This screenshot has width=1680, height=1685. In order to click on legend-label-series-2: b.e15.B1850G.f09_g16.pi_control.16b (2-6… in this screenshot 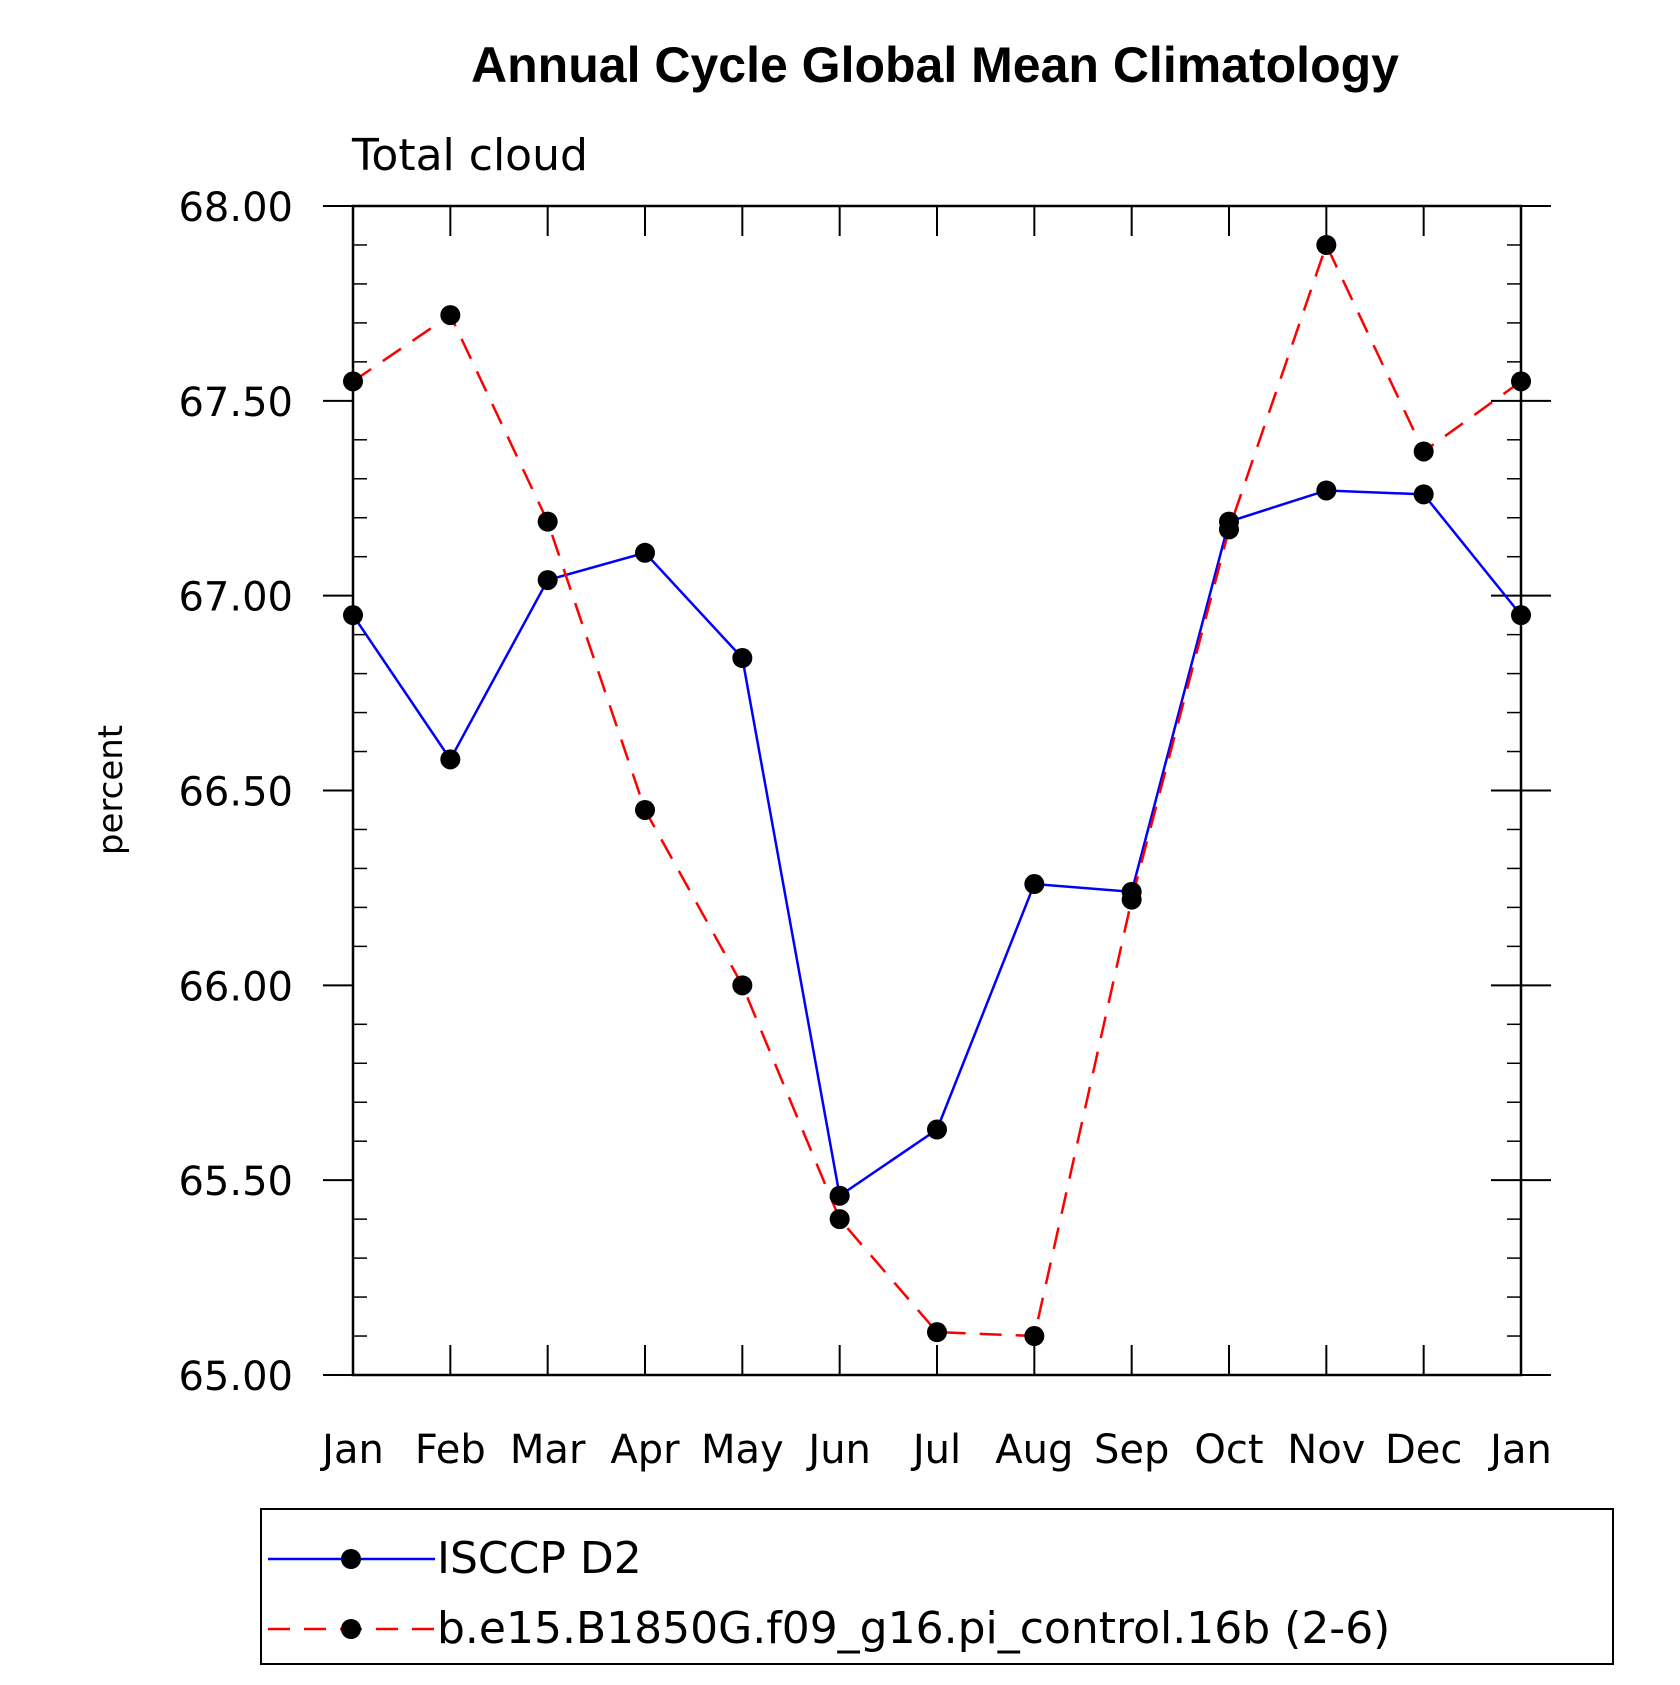, I will do `click(913, 1628)`.